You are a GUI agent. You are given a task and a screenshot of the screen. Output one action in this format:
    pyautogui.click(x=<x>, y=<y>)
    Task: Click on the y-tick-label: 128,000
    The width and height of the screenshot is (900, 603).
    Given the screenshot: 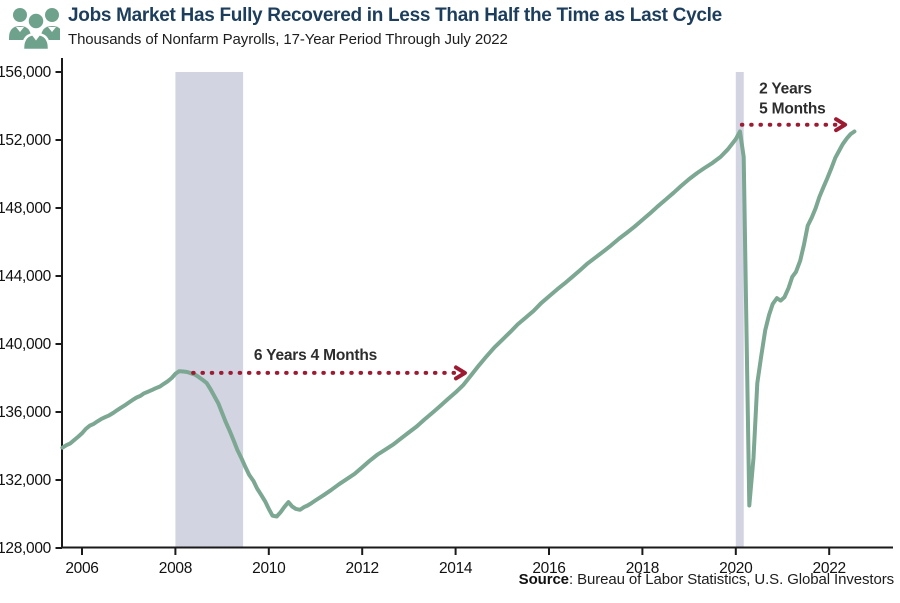 What is the action you would take?
    pyautogui.click(x=26, y=548)
    